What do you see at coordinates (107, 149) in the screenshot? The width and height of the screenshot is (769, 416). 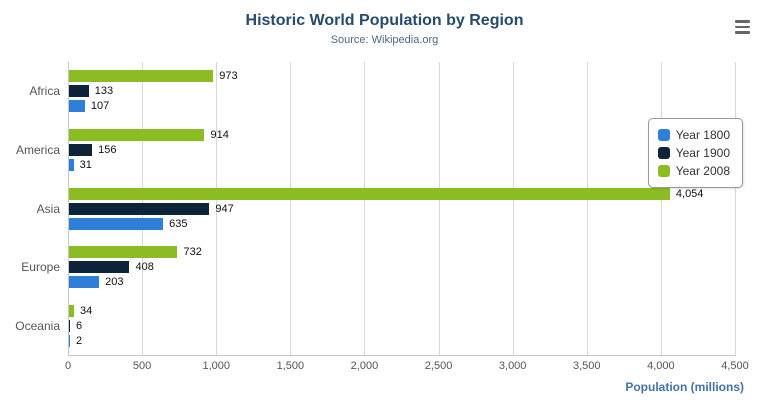 I see `data-label: 156` at bounding box center [107, 149].